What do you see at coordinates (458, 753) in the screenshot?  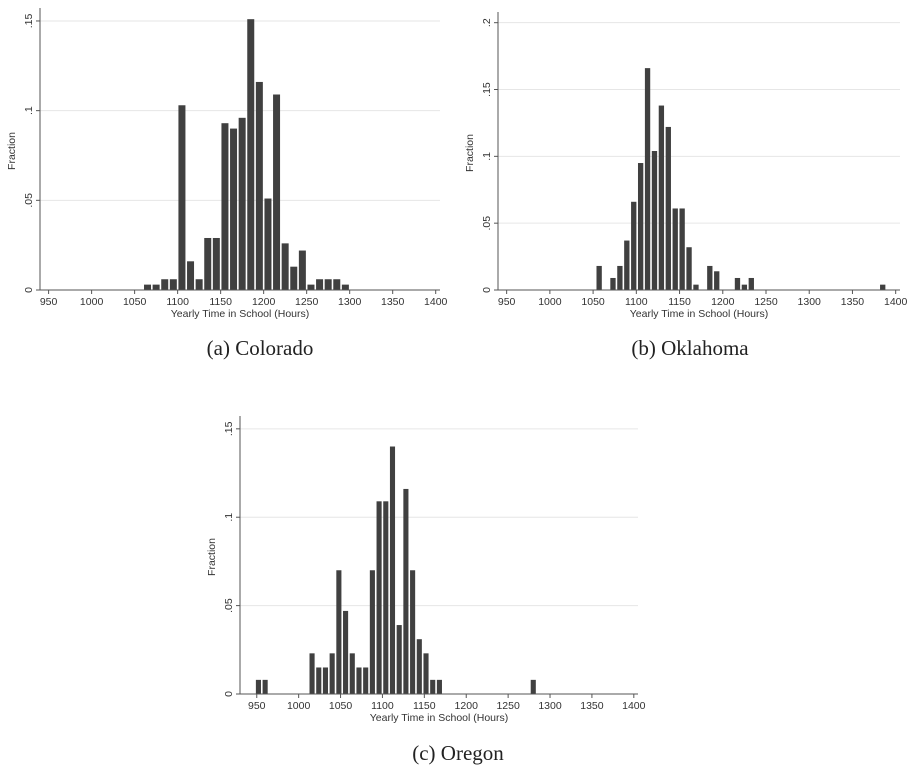 I see `chart-oregon-caption: (c) Oregon` at bounding box center [458, 753].